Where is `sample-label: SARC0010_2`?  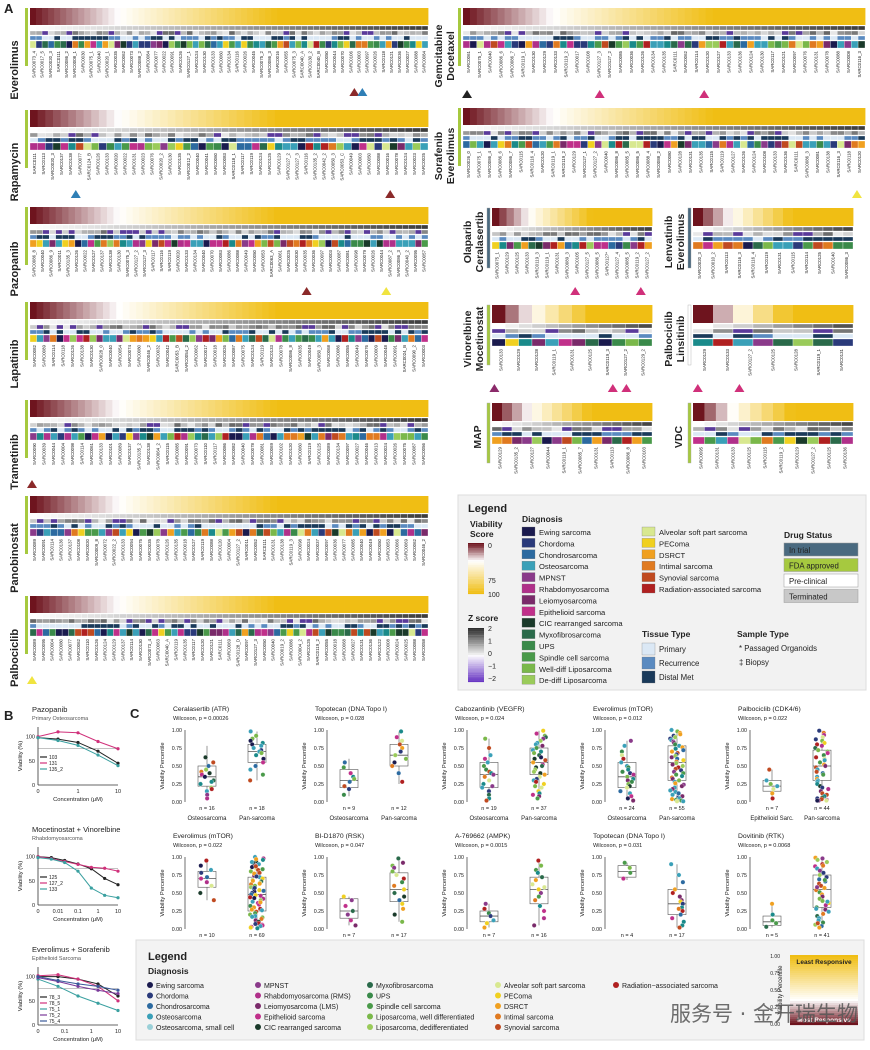
sample-label: SARC0010_2 is located at coordinates (713, 264).